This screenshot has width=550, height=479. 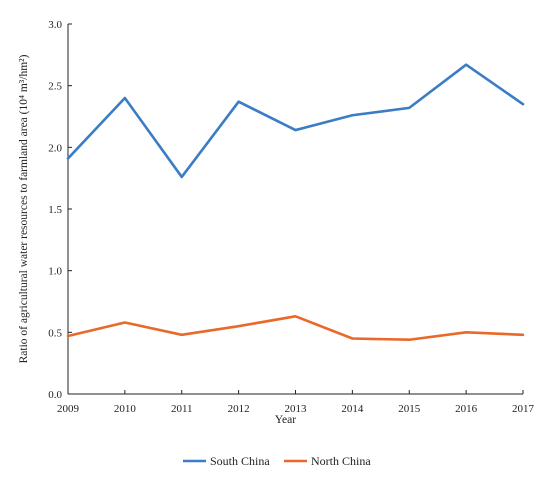 What do you see at coordinates (277, 461) in the screenshot?
I see `legend: South China North China` at bounding box center [277, 461].